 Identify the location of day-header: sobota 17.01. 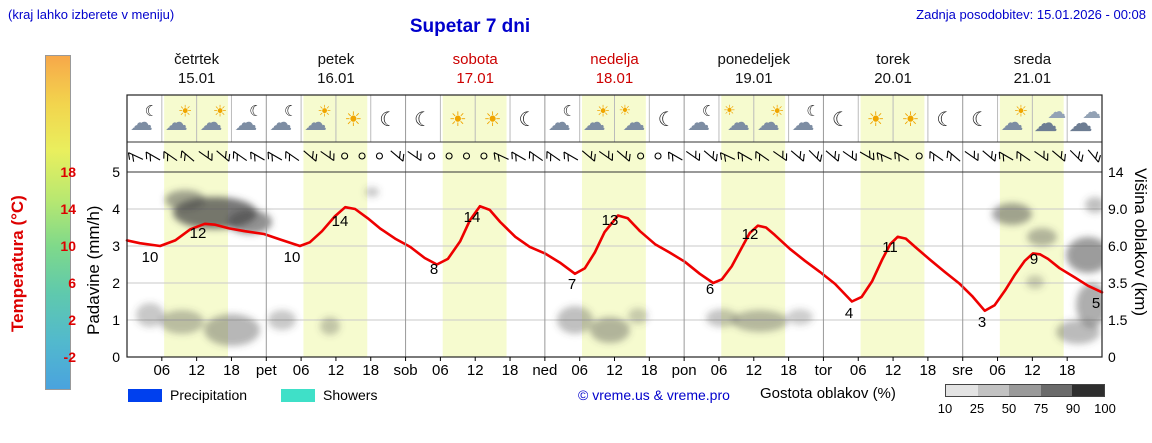
(475, 69).